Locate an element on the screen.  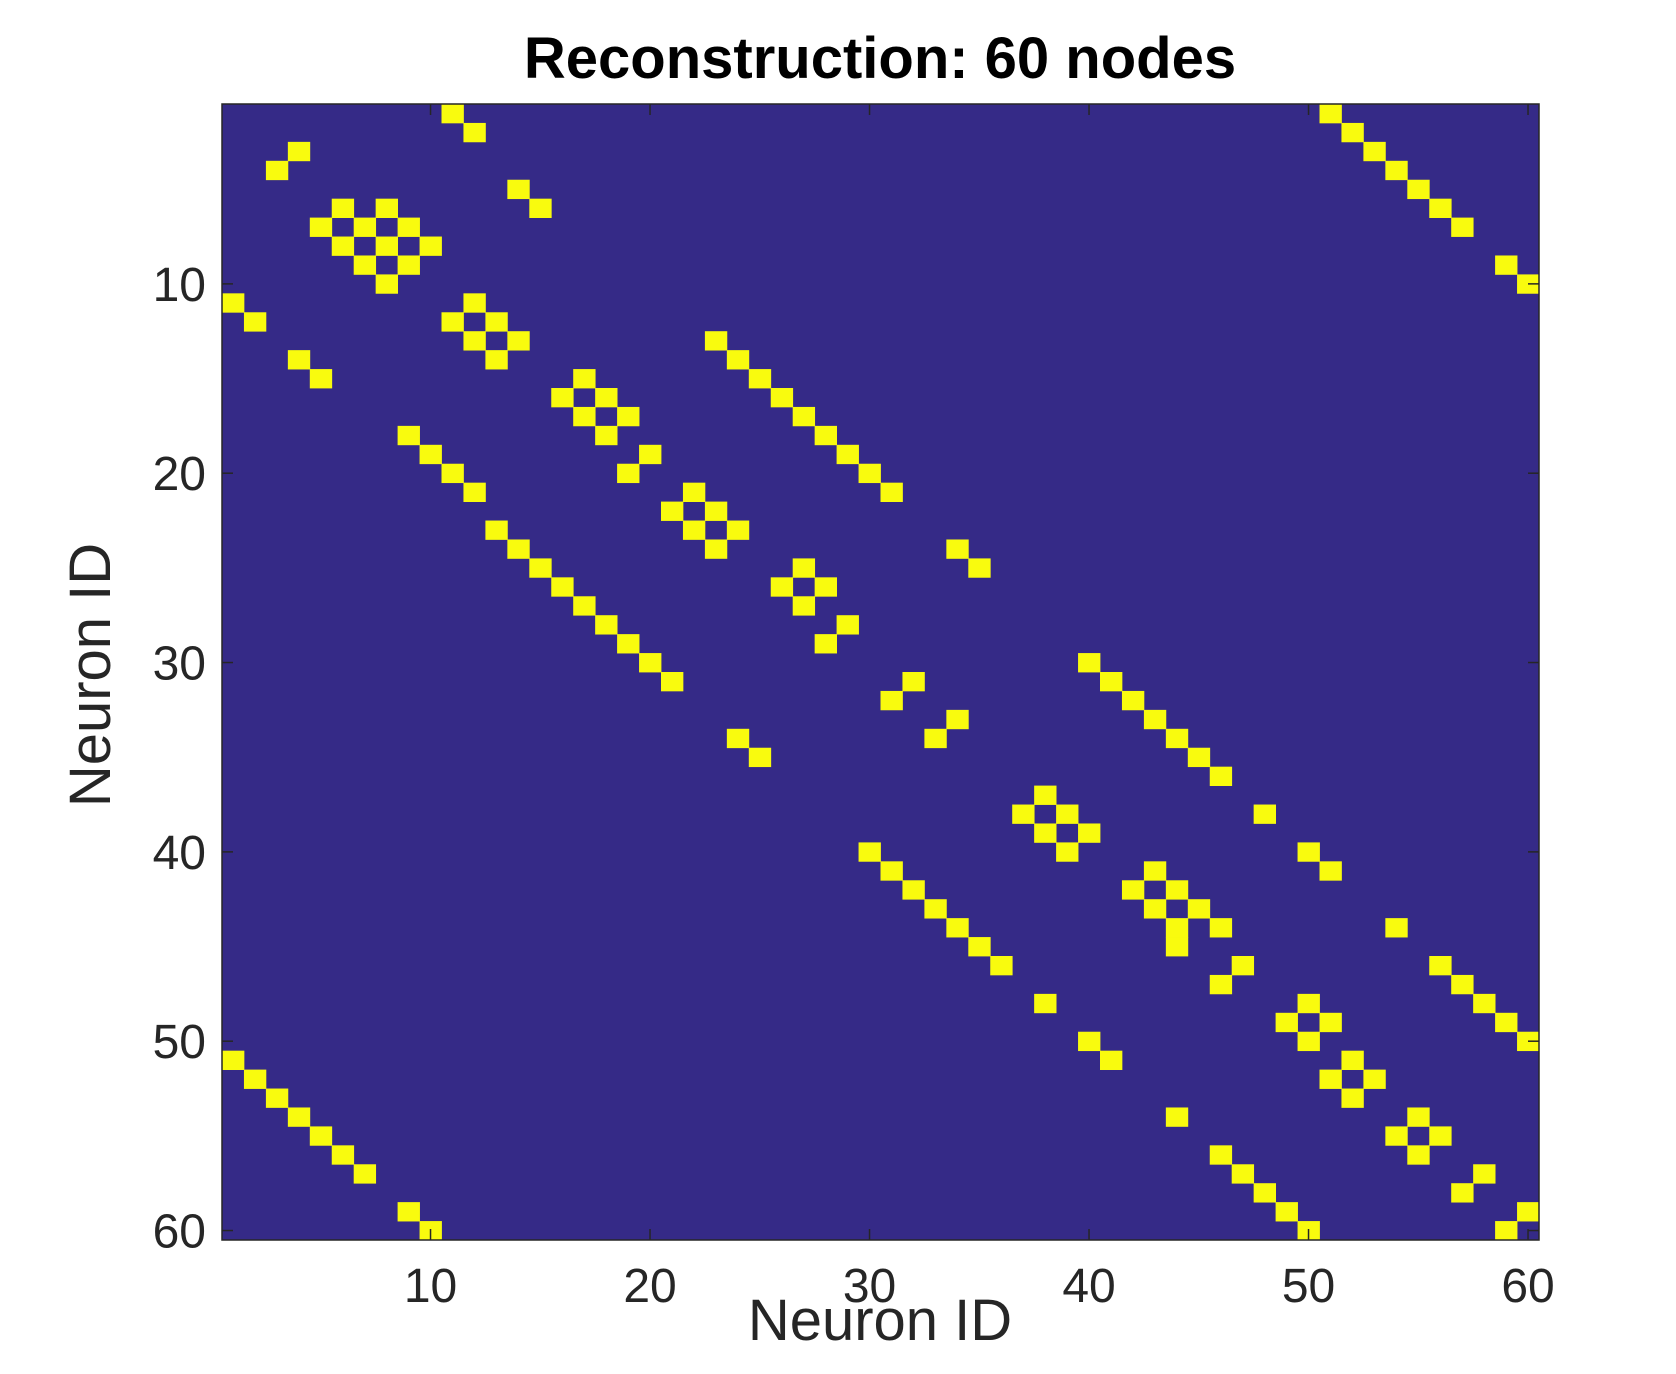
y-tick-label: 30 is located at coordinates (179, 664).